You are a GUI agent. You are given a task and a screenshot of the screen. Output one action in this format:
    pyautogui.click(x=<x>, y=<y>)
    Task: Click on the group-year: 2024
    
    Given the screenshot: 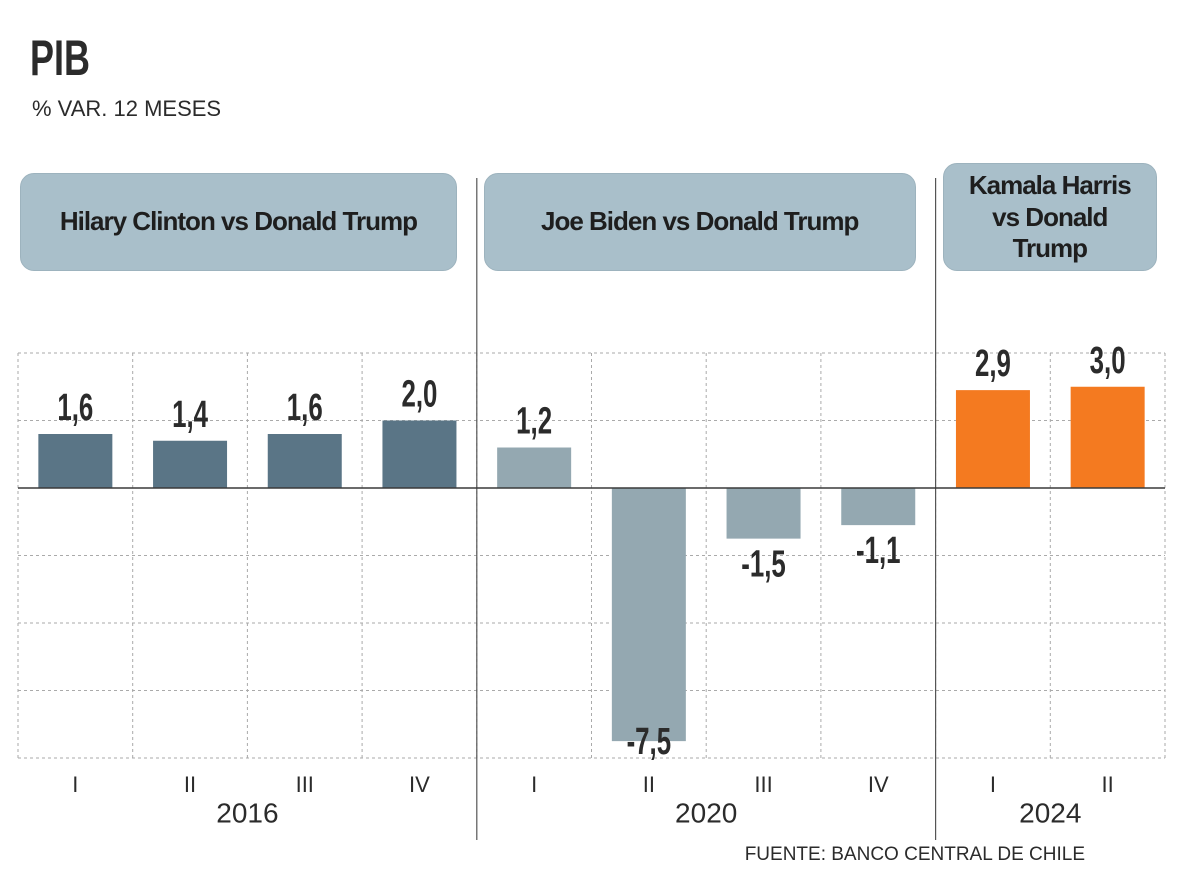 What is the action you would take?
    pyautogui.click(x=1050, y=812)
    